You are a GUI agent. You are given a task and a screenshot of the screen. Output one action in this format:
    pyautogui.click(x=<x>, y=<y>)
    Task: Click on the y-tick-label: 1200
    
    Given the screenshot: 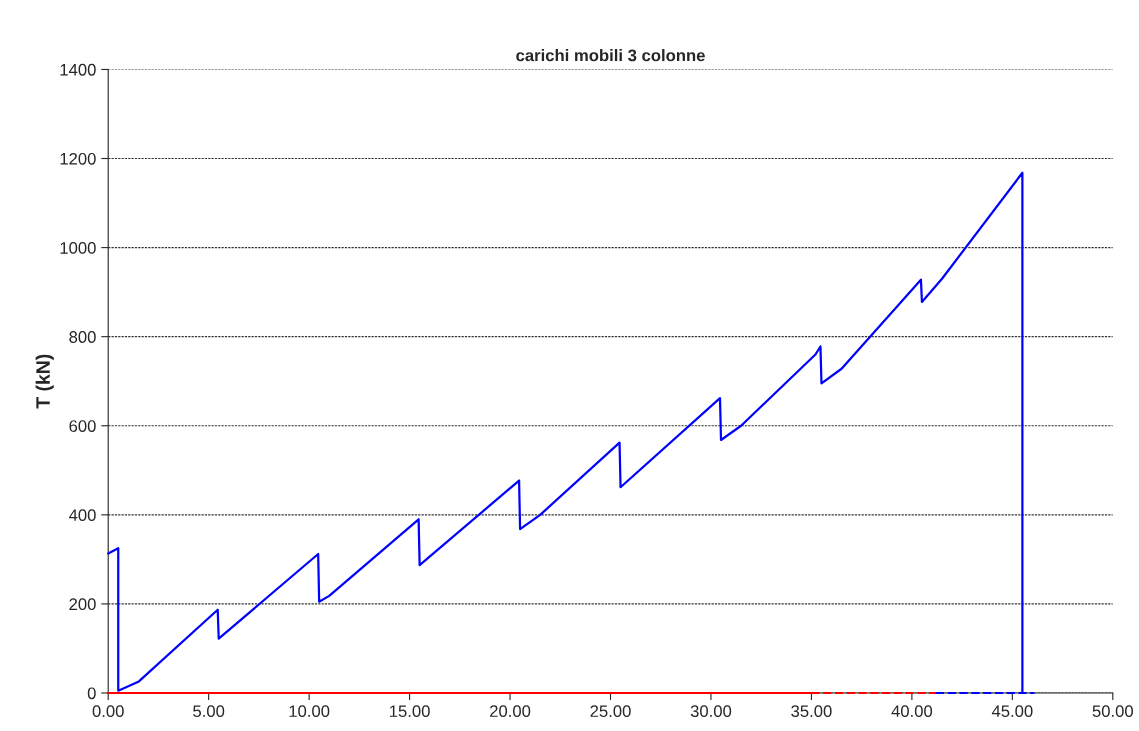 What is the action you would take?
    pyautogui.click(x=78, y=158)
    